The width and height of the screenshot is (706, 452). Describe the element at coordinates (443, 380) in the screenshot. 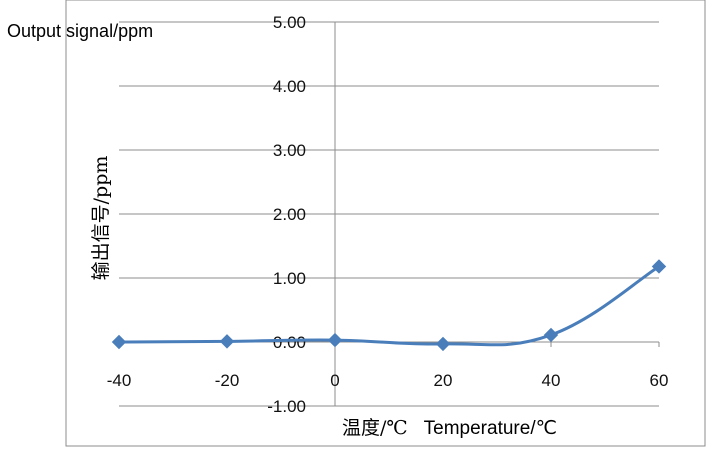

I see `x-tick-label: 20` at that location.